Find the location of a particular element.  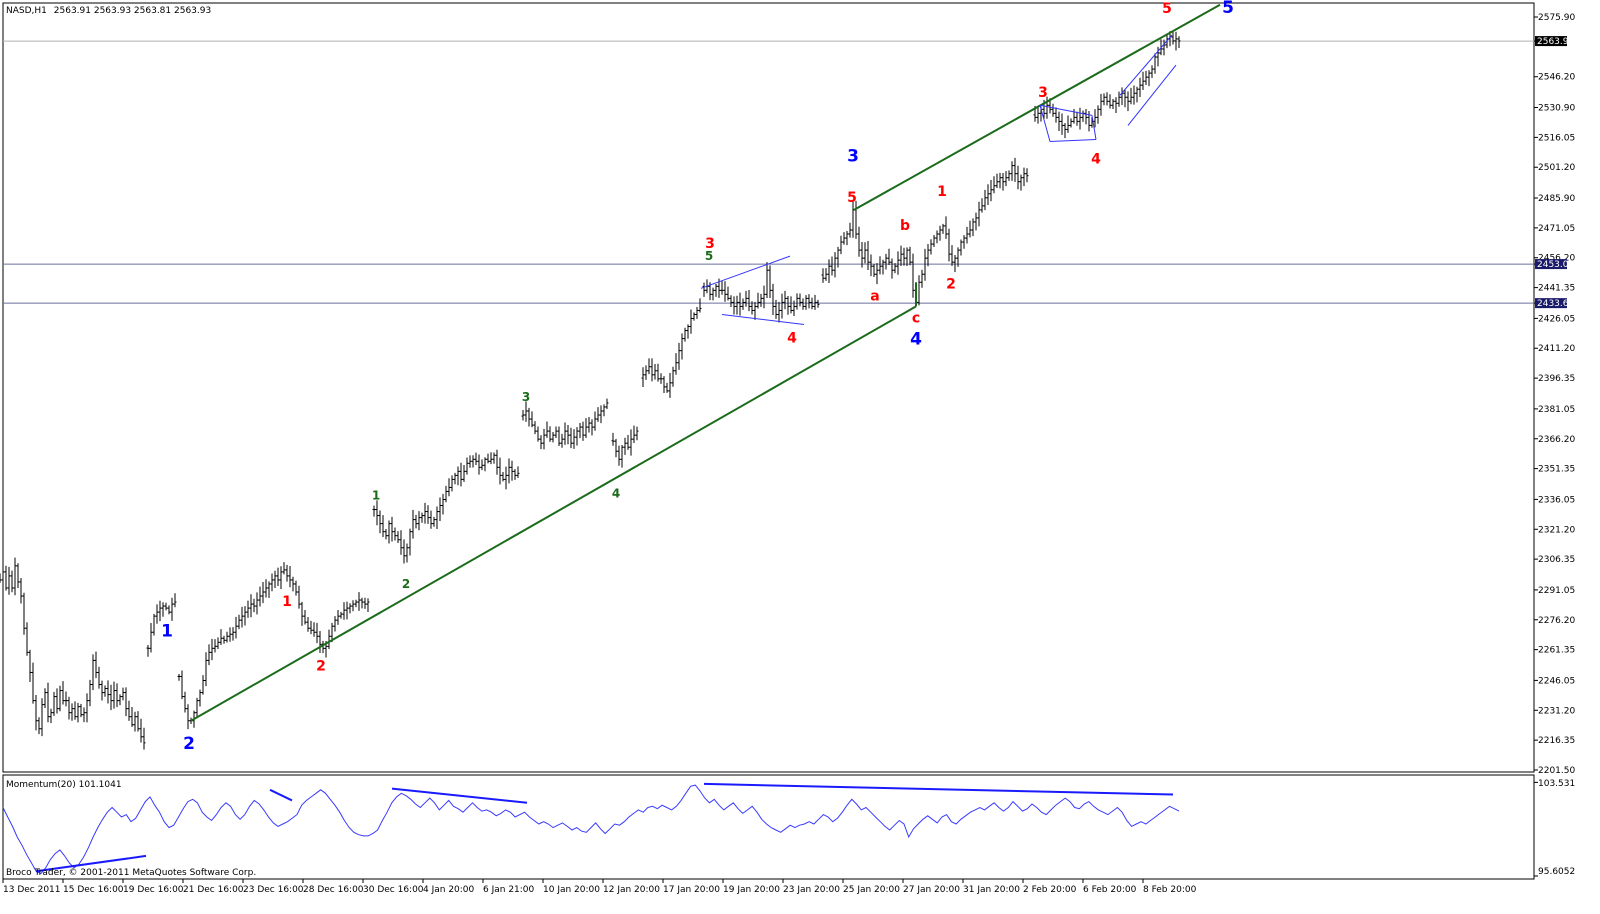

price-marker is located at coordinates (1551, 303).